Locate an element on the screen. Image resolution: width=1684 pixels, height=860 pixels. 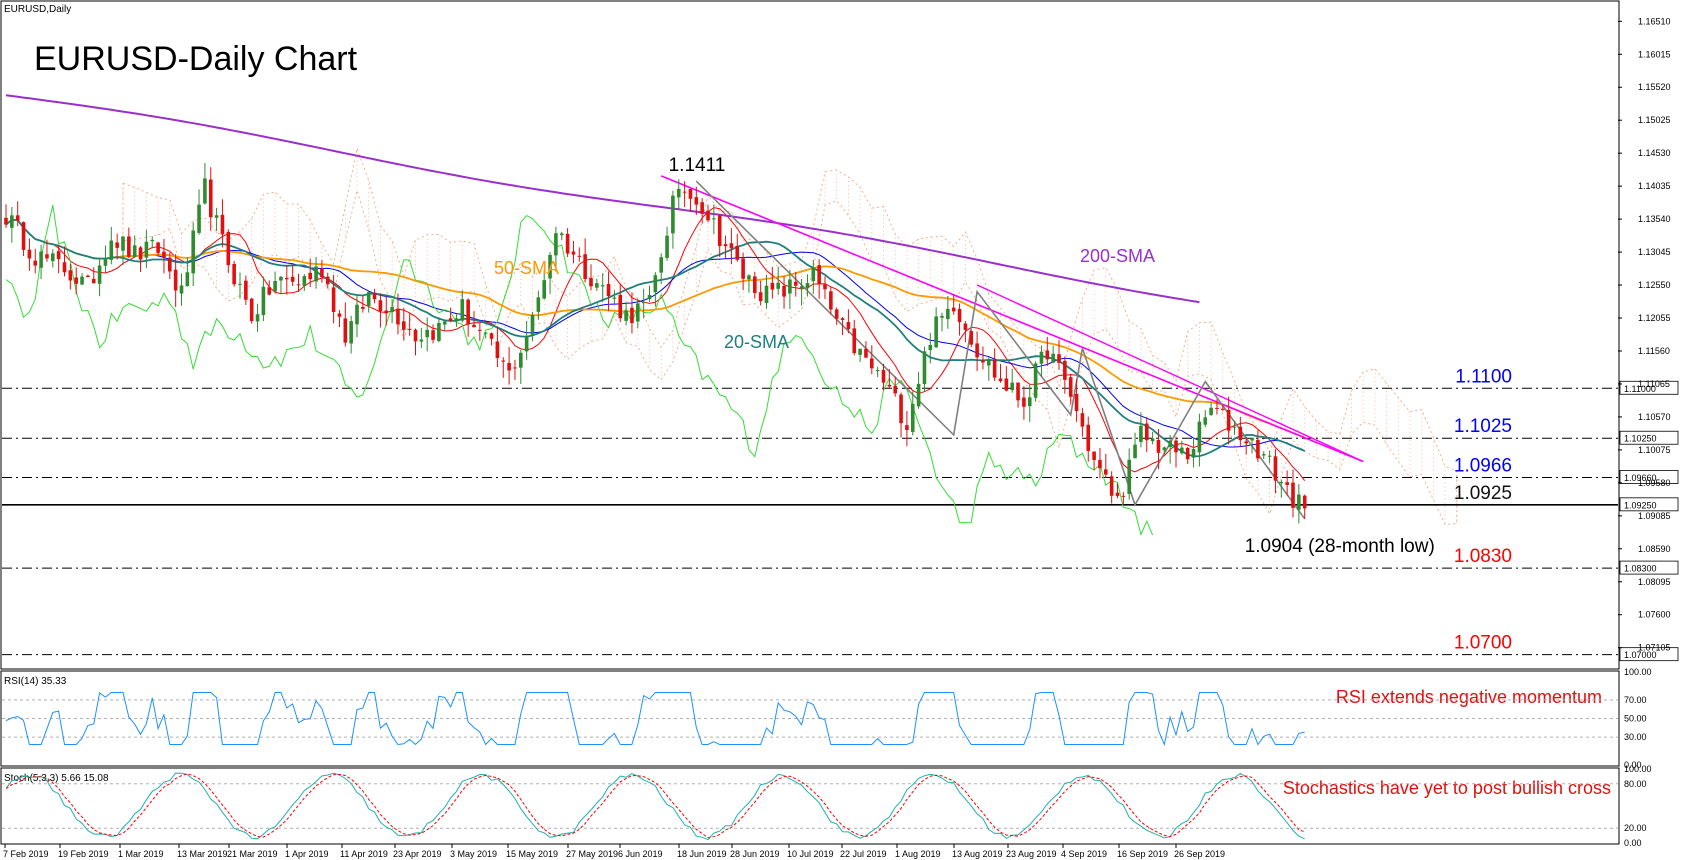
level-axis-value: 1.10250 is located at coordinates (1640, 439).